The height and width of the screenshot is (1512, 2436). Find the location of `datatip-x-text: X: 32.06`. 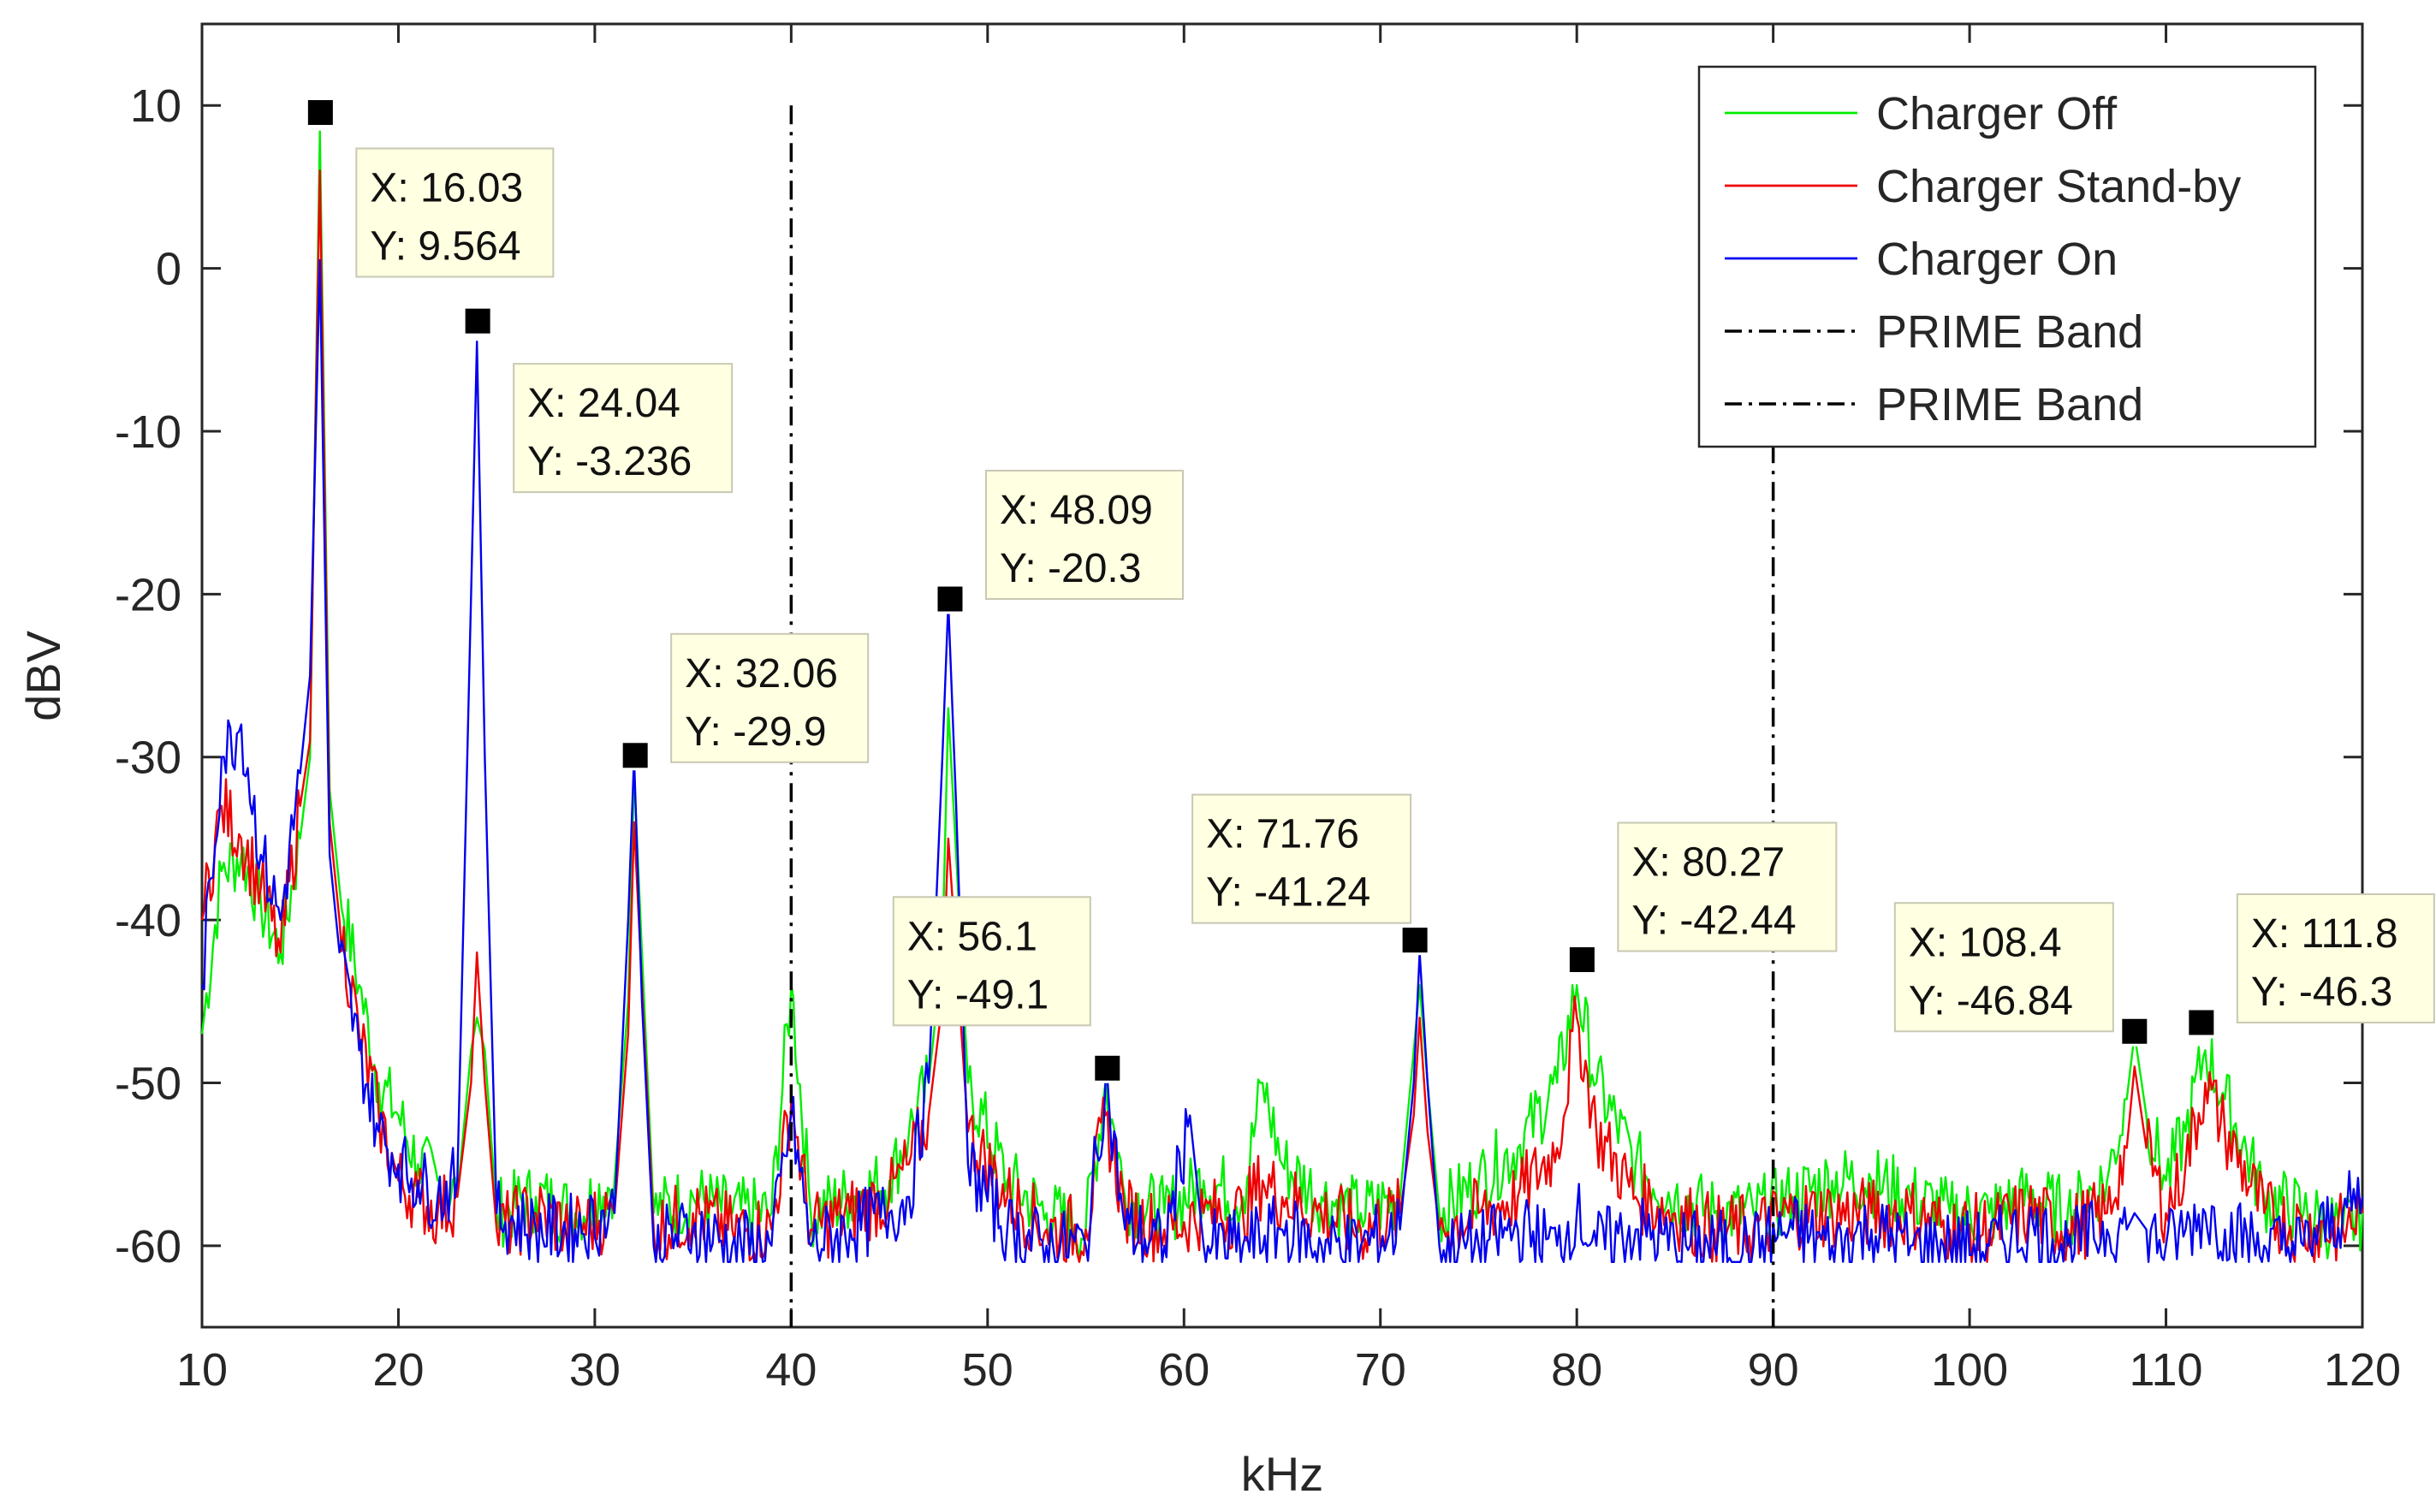

datatip-x-text: X: 32.06 is located at coordinates (761, 674).